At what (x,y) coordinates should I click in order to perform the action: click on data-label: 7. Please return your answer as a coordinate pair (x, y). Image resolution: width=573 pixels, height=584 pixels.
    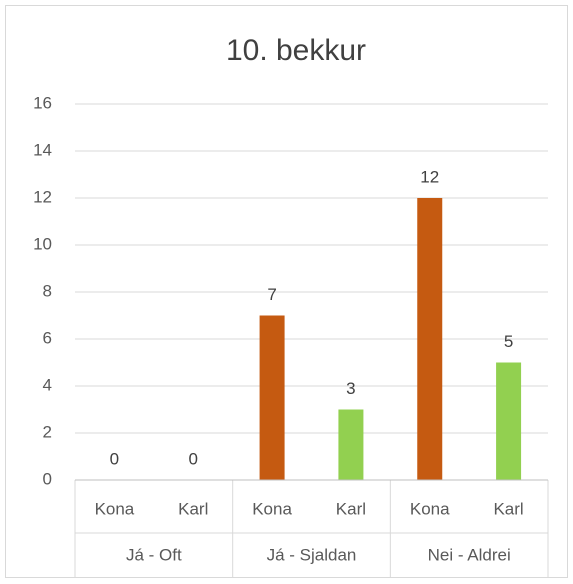
    Looking at the image, I should click on (271, 294).